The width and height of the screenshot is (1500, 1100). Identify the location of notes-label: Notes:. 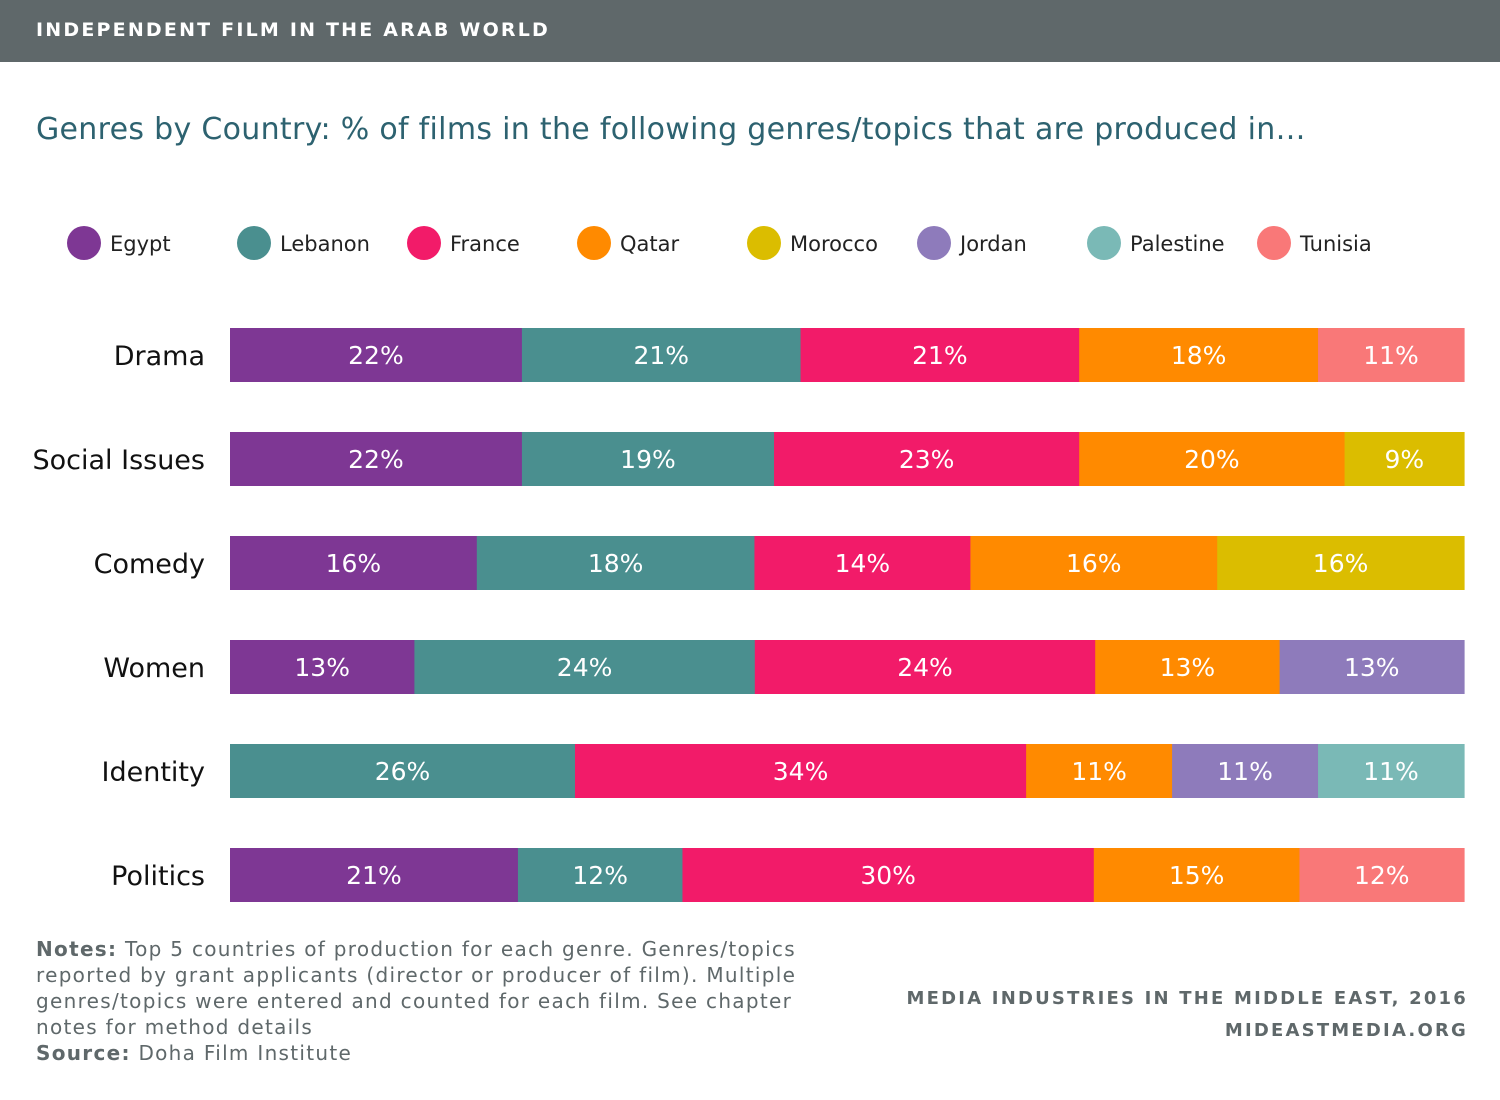
(77, 949).